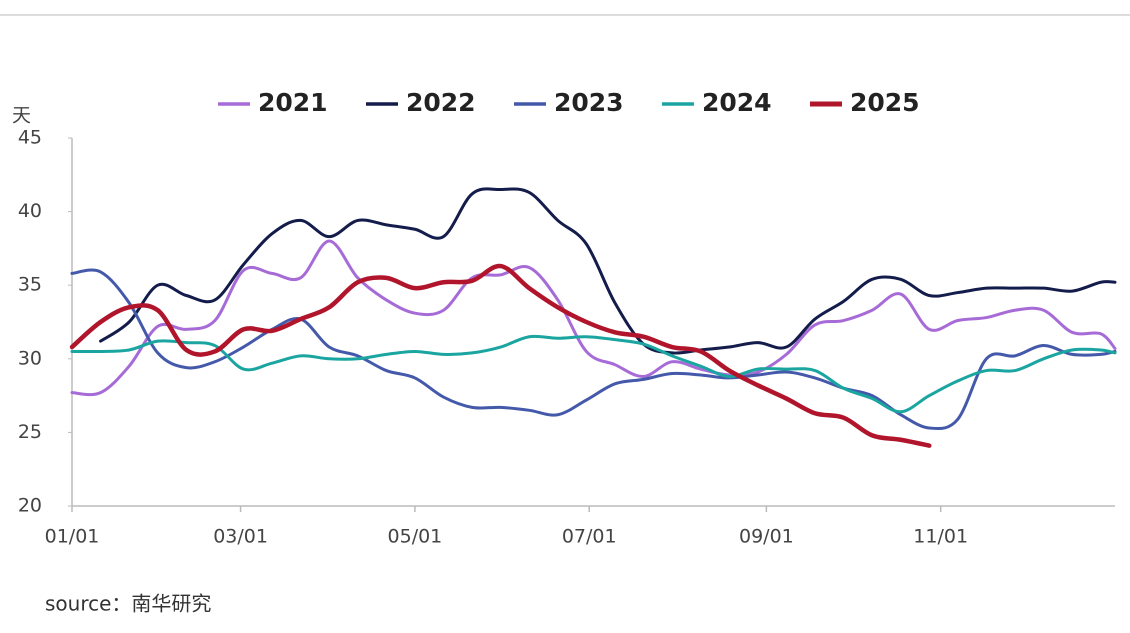 The height and width of the screenshot is (633, 1130). I want to click on y-axis-label: 天, so click(21, 116).